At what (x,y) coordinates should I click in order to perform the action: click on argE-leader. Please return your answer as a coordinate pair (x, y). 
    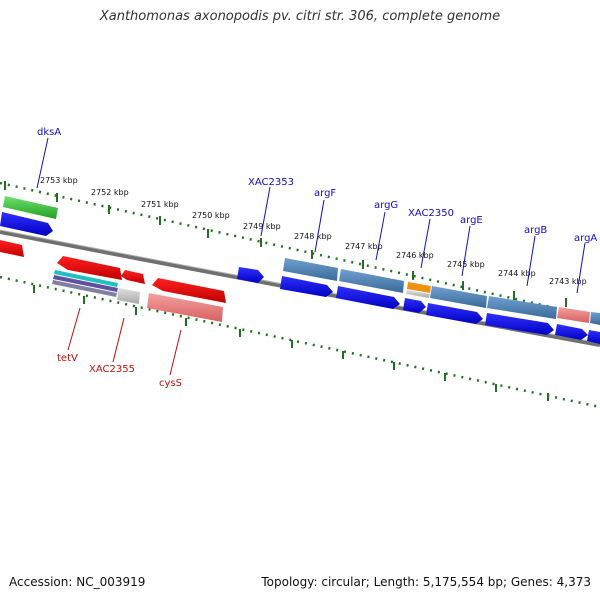
    Looking at the image, I should click on (466, 251).